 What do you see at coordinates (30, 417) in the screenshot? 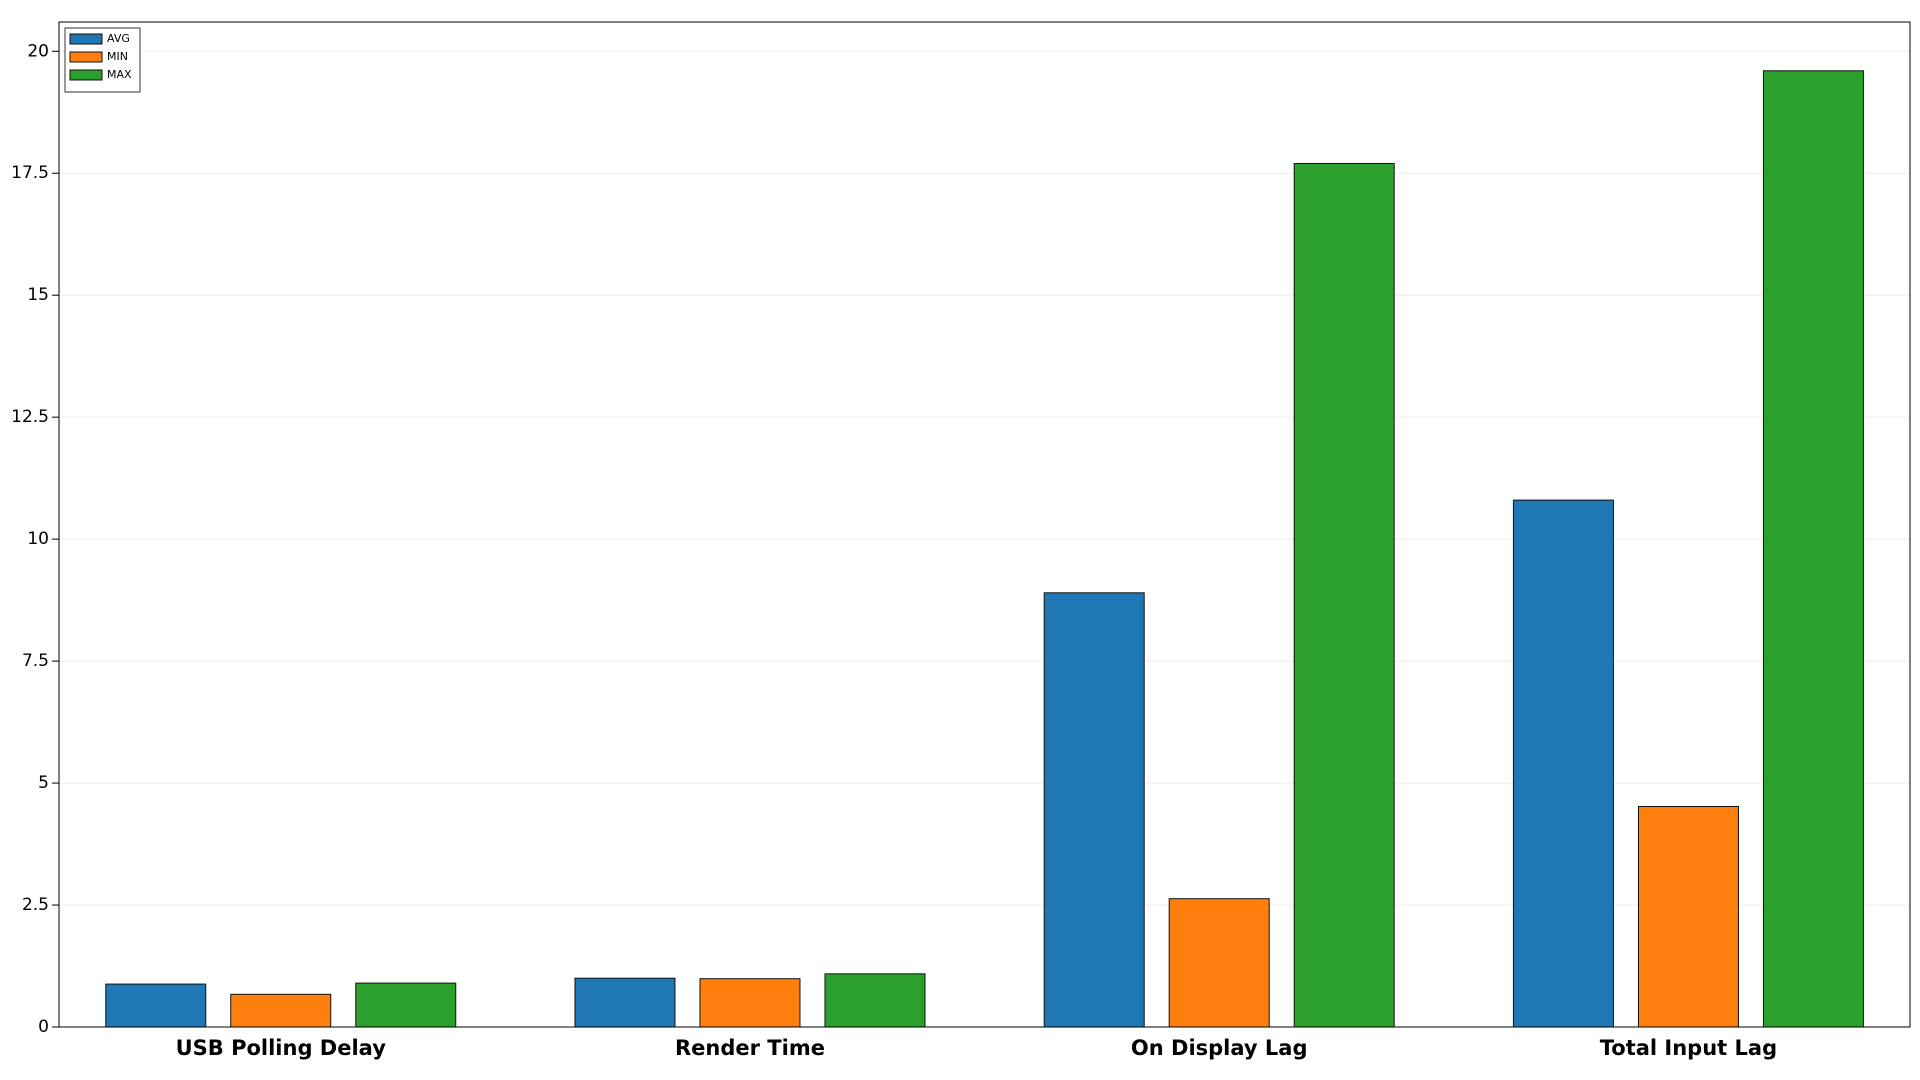
I see `y-tick-label: 12.5` at bounding box center [30, 417].